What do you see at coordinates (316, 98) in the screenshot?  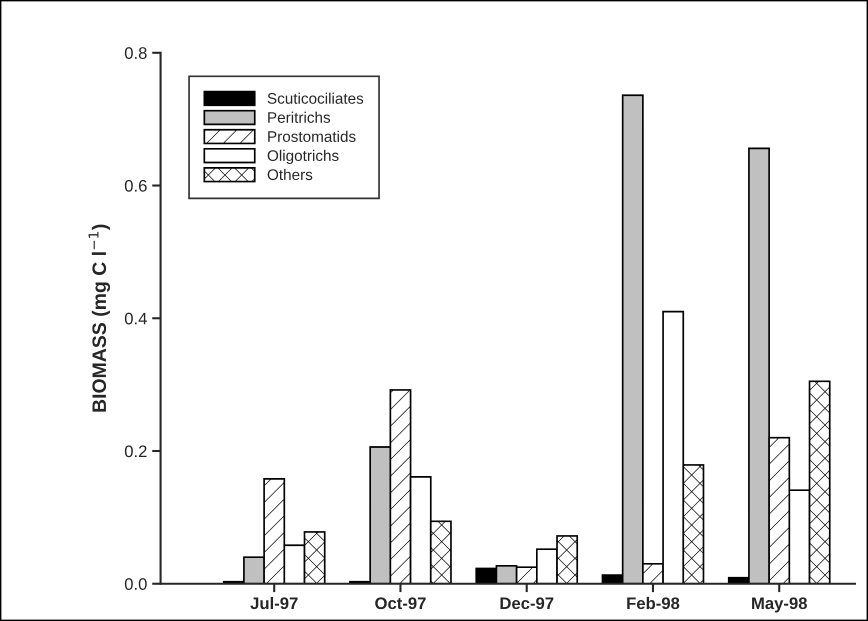 I see `legend-label: Scuticociliates` at bounding box center [316, 98].